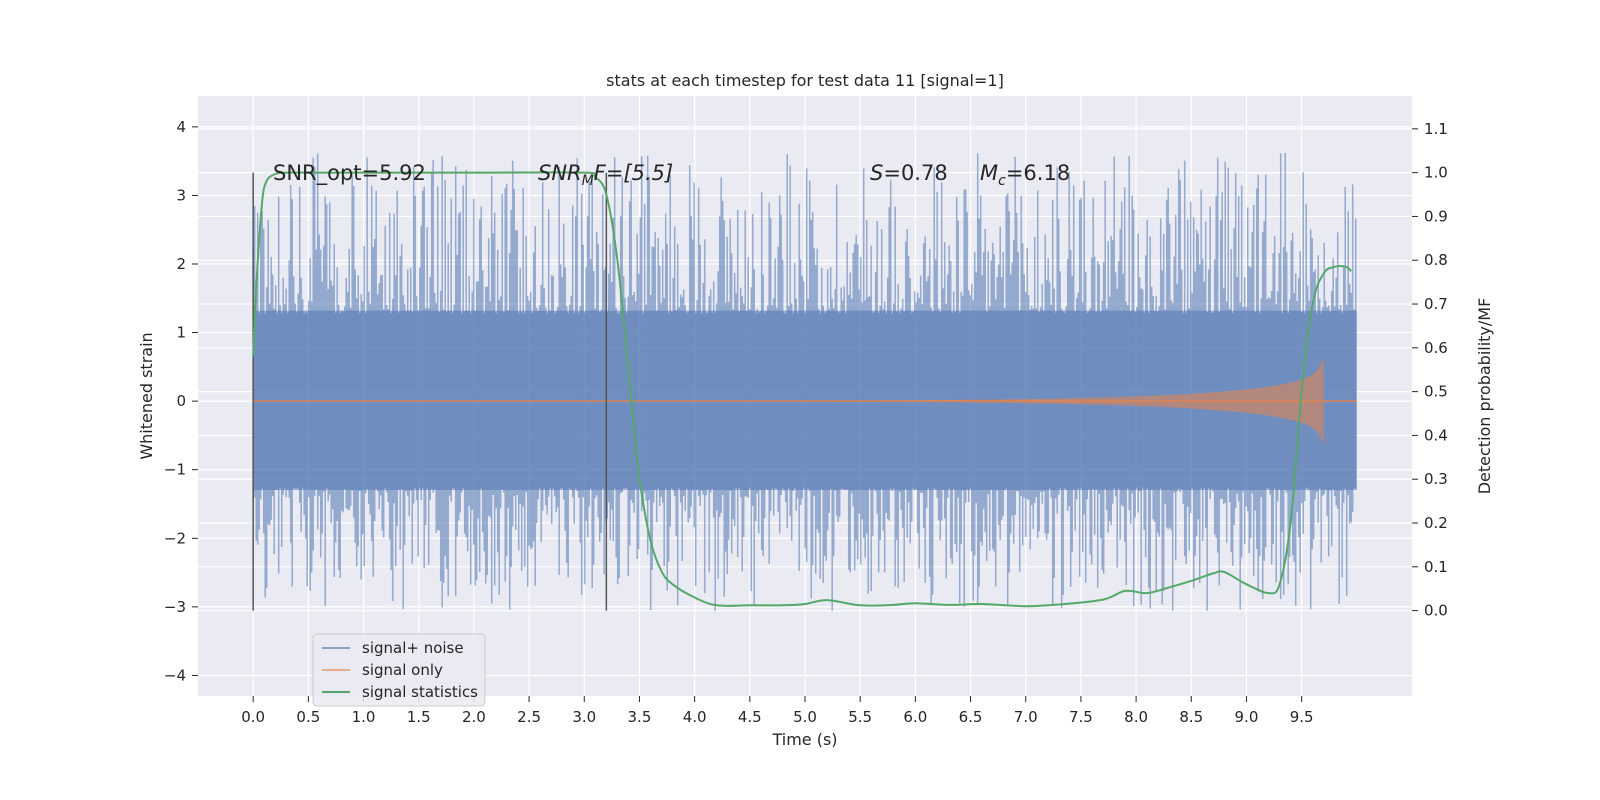 Image resolution: width=1600 pixels, height=800 pixels. Describe the element at coordinates (1038, 173) in the screenshot. I see `annotation-mc-value: =6.18` at that location.